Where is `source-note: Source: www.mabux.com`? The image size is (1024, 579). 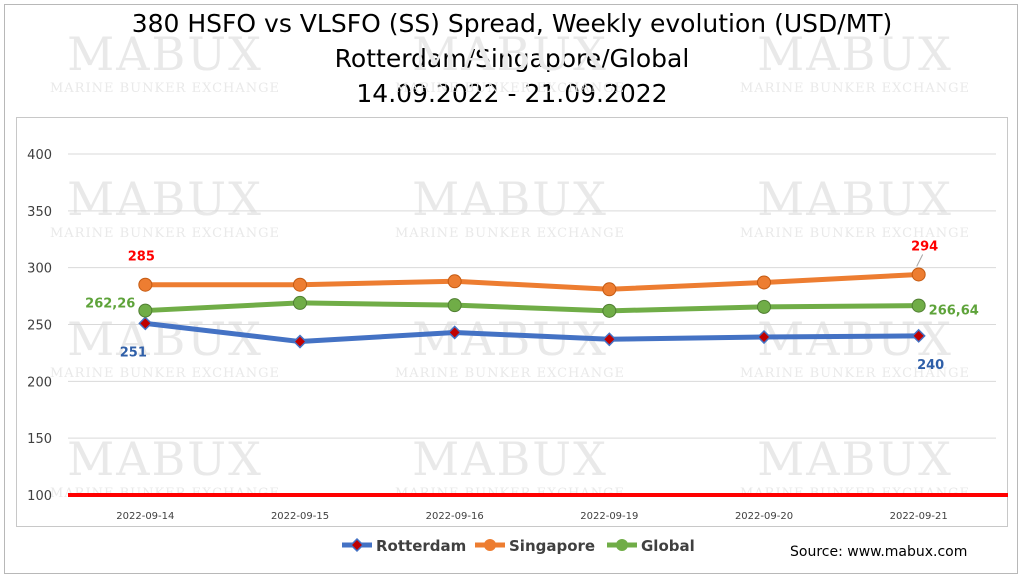 source-note: Source: www.mabux.com is located at coordinates (879, 552).